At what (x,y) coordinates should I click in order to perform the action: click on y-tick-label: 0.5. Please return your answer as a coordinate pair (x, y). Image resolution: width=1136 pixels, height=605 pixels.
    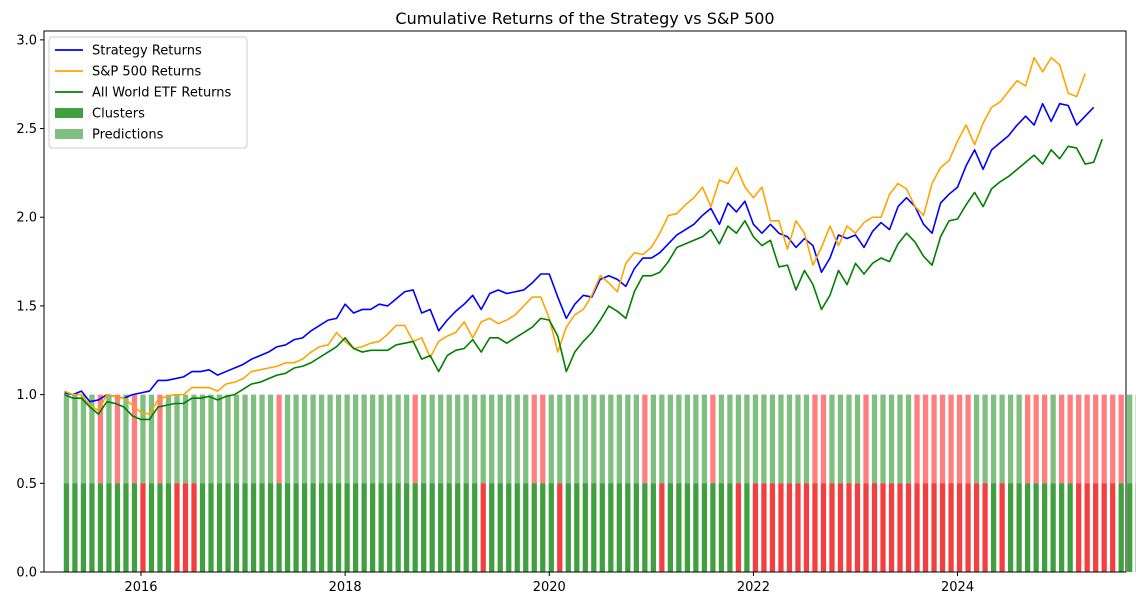
    Looking at the image, I should click on (26, 484).